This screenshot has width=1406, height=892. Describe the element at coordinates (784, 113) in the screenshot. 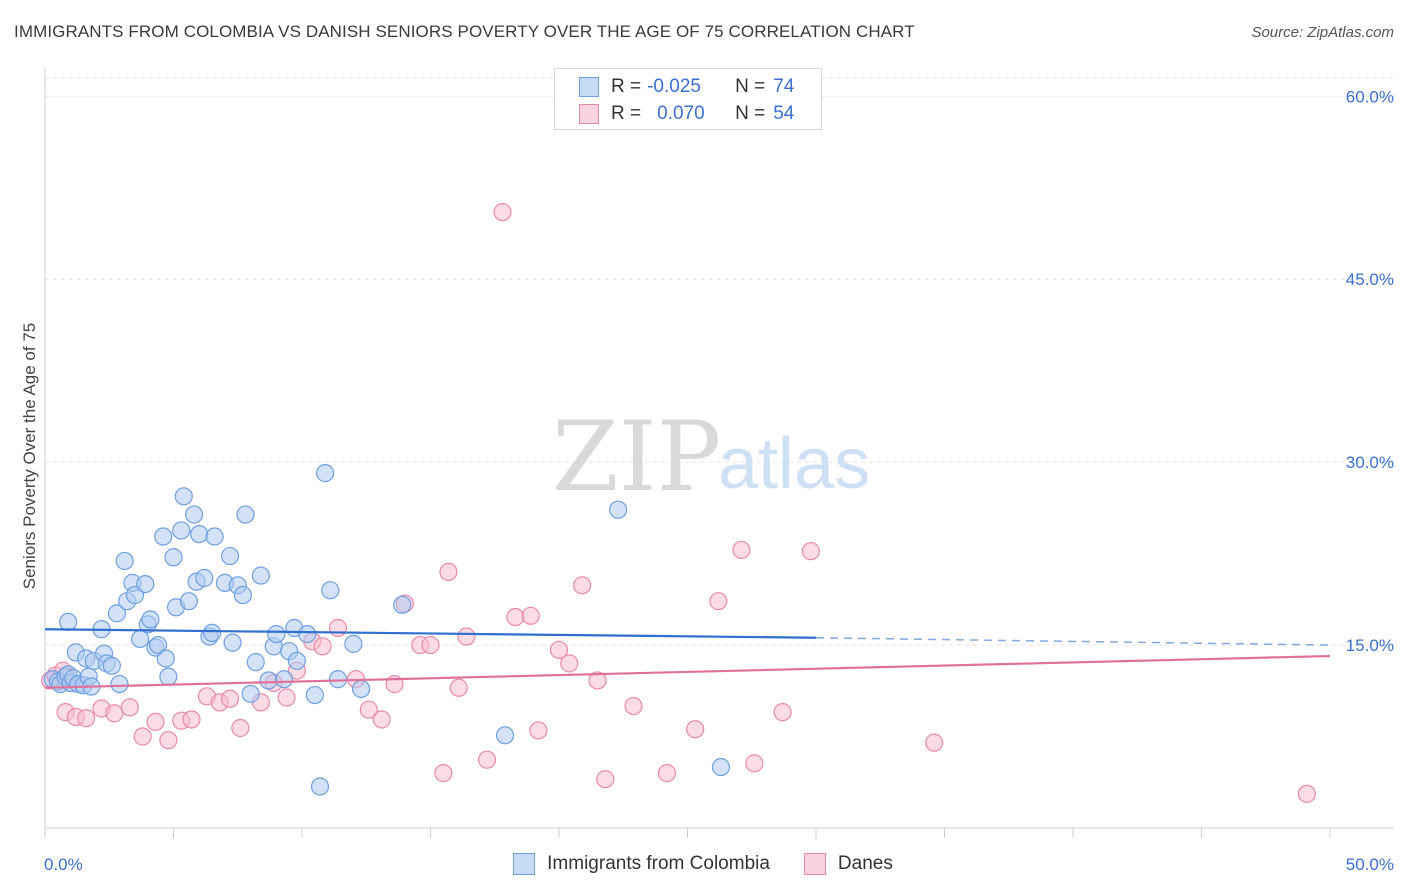

I see `n-value: 54` at that location.